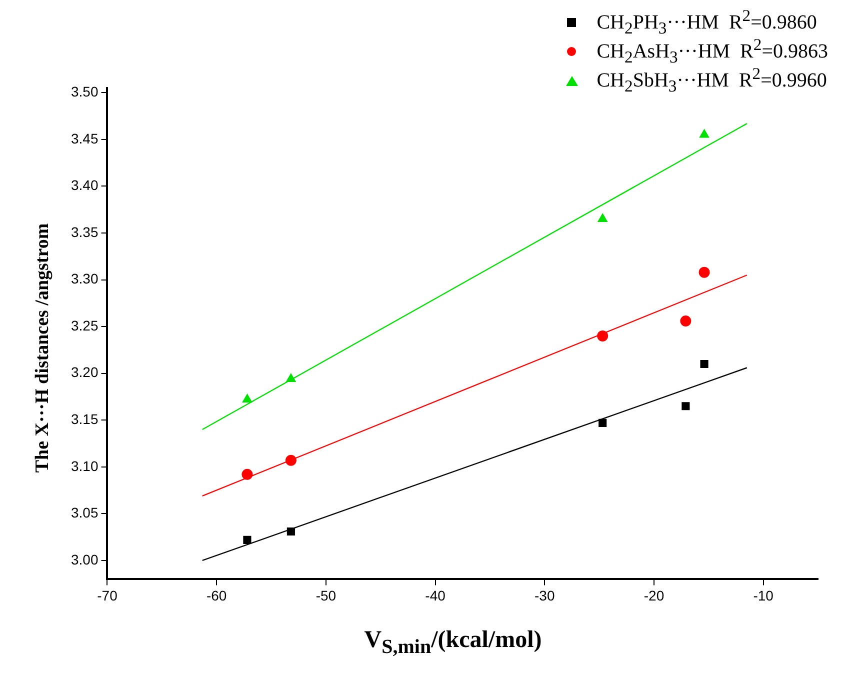  I want to click on legend-label: CH$_{2}$SbH$_{3}$···HM R$^{2}$=0.9960, so click(711, 80).